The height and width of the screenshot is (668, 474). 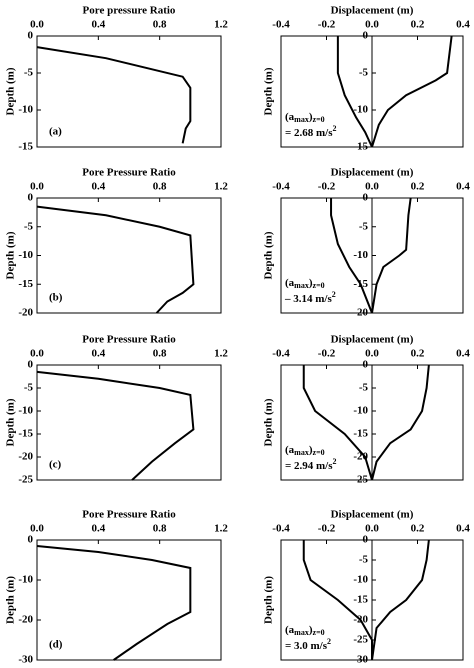 I want to click on annotation: = 3.0 m/s2, so click(x=308, y=644).